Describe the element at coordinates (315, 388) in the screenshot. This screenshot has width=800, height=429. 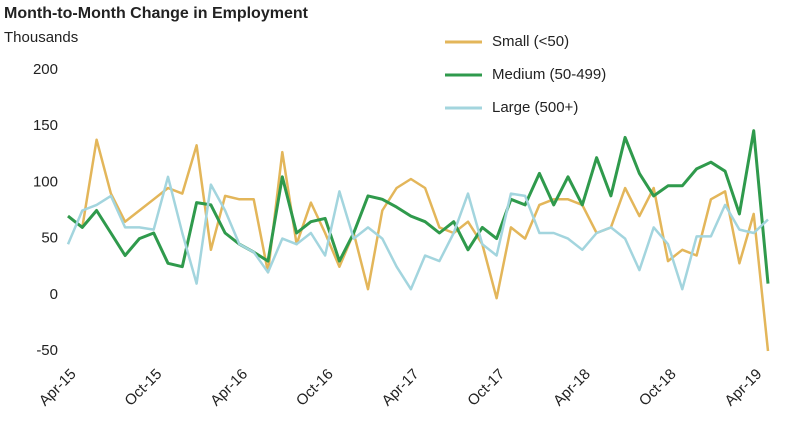
I see `x-tick-label: Oct-16` at that location.